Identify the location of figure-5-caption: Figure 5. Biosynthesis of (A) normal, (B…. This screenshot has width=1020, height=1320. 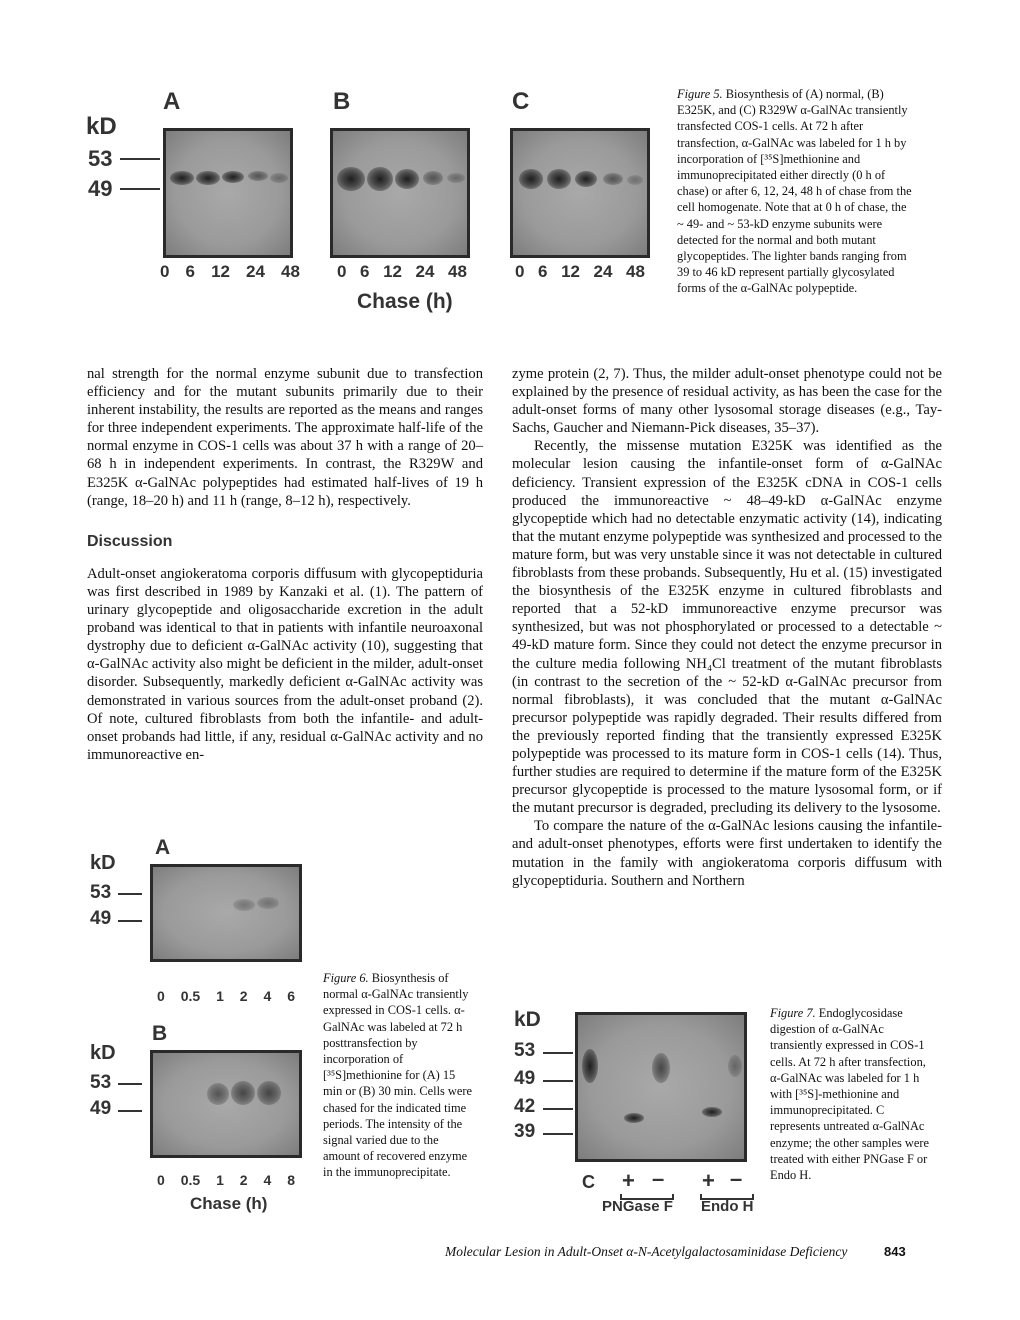
(796, 191).